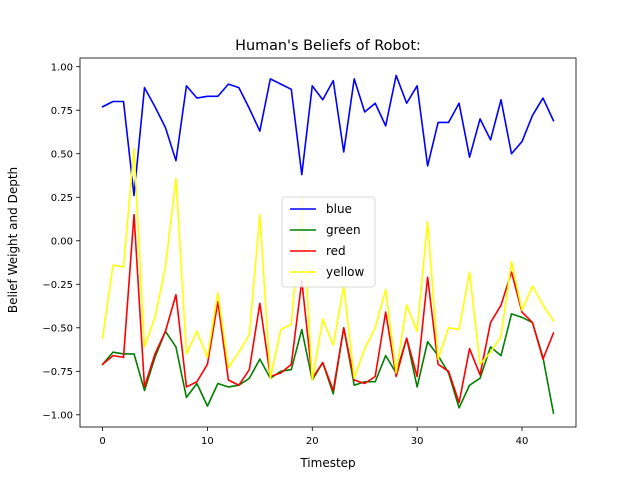  What do you see at coordinates (345, 272) in the screenshot?
I see `legend-label-yellow: yellow` at bounding box center [345, 272].